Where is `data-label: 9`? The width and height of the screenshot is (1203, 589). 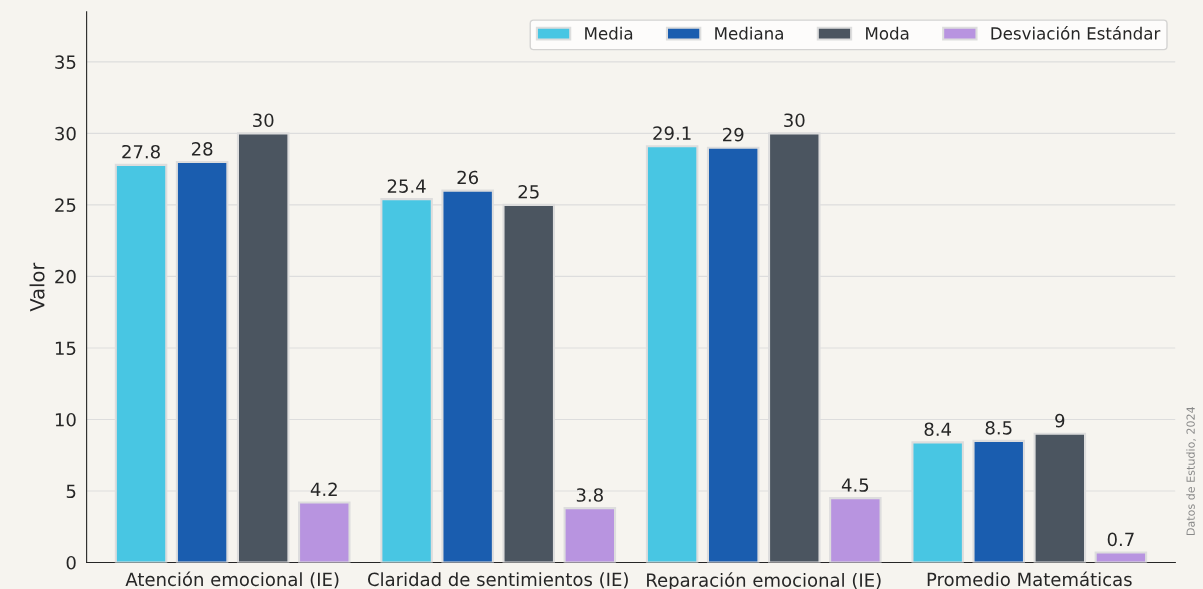
data-label: 9 is located at coordinates (1060, 420).